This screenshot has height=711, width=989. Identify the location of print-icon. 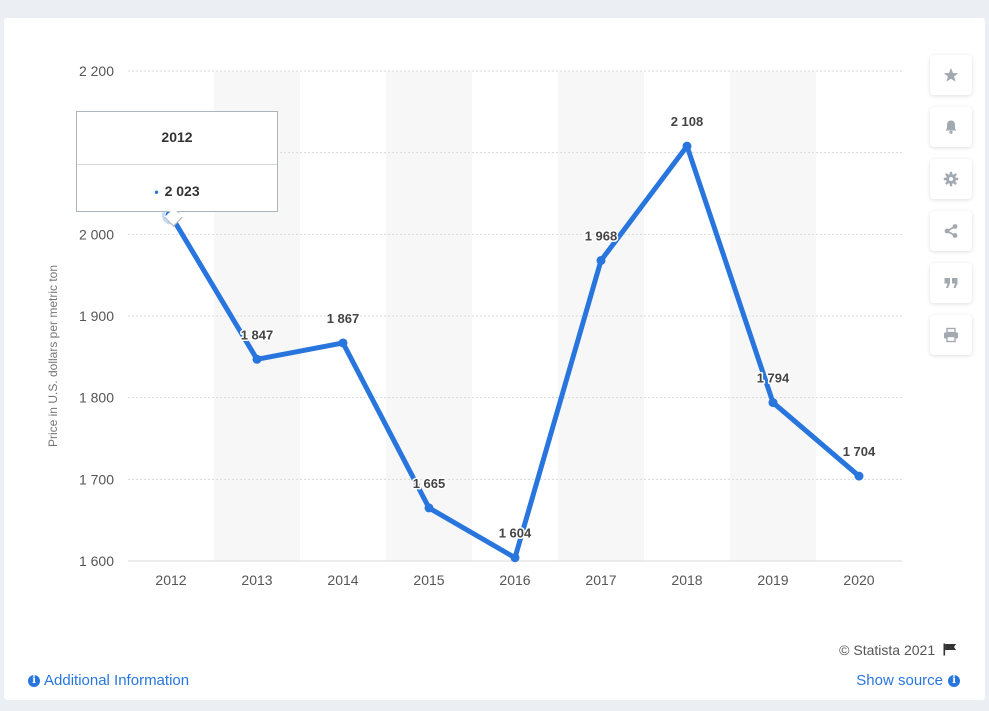
(951, 335).